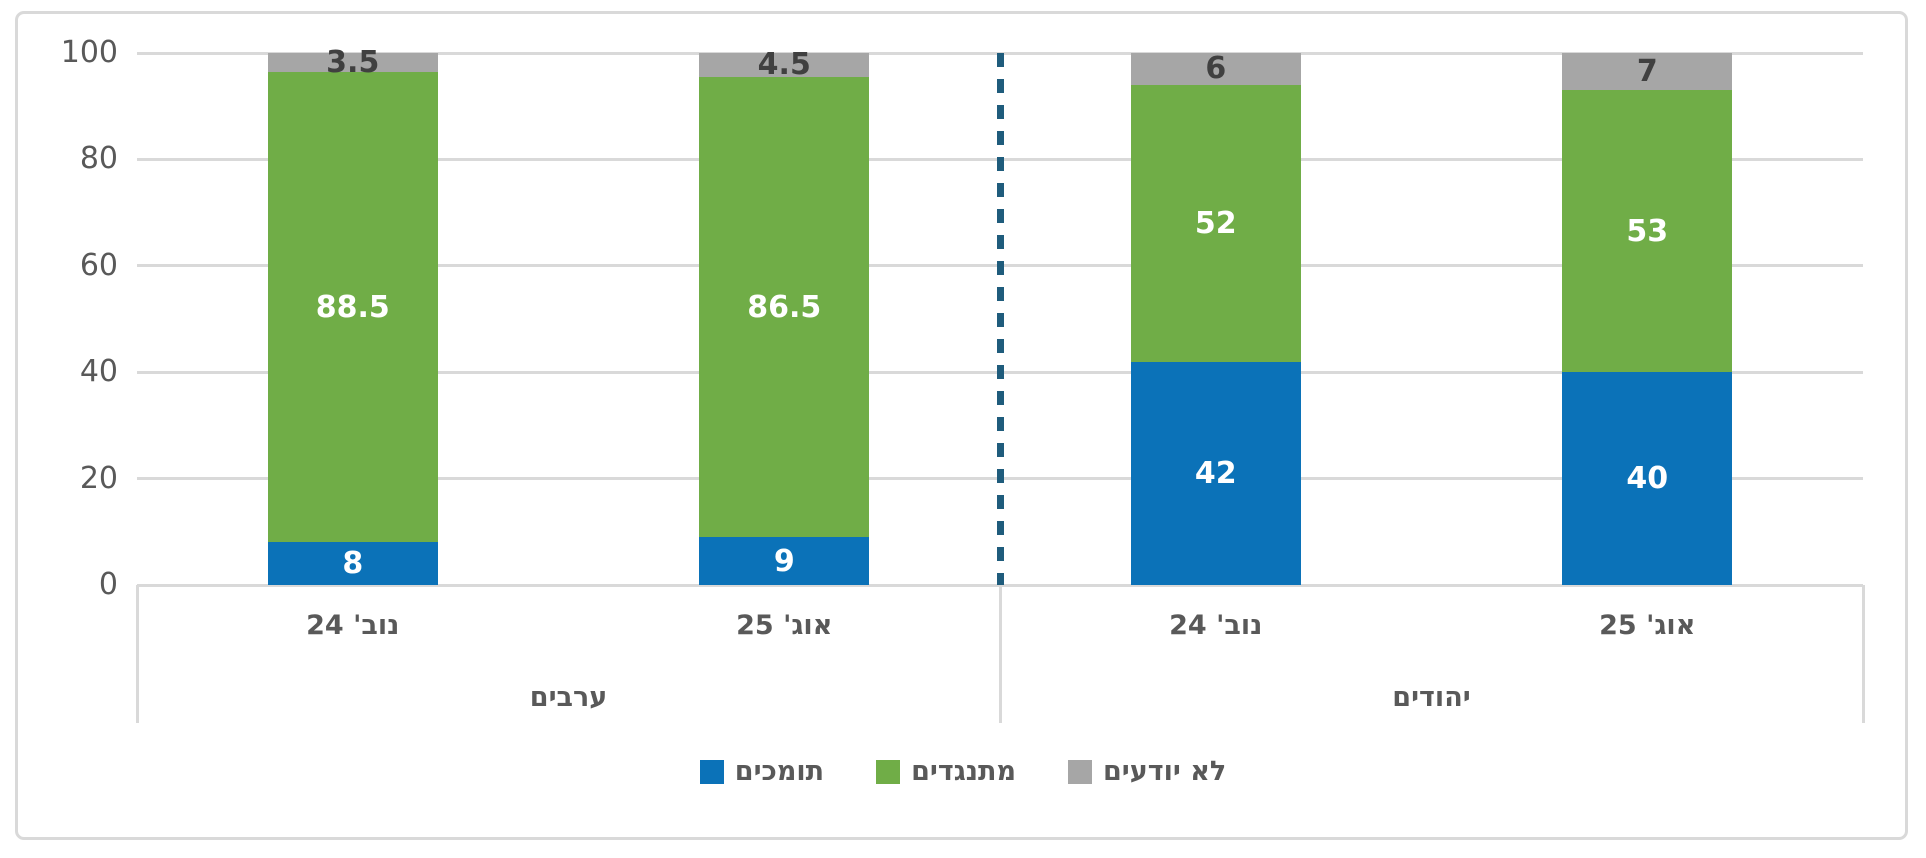  I want to click on y-axis-tick-label: 20, so click(98, 478).